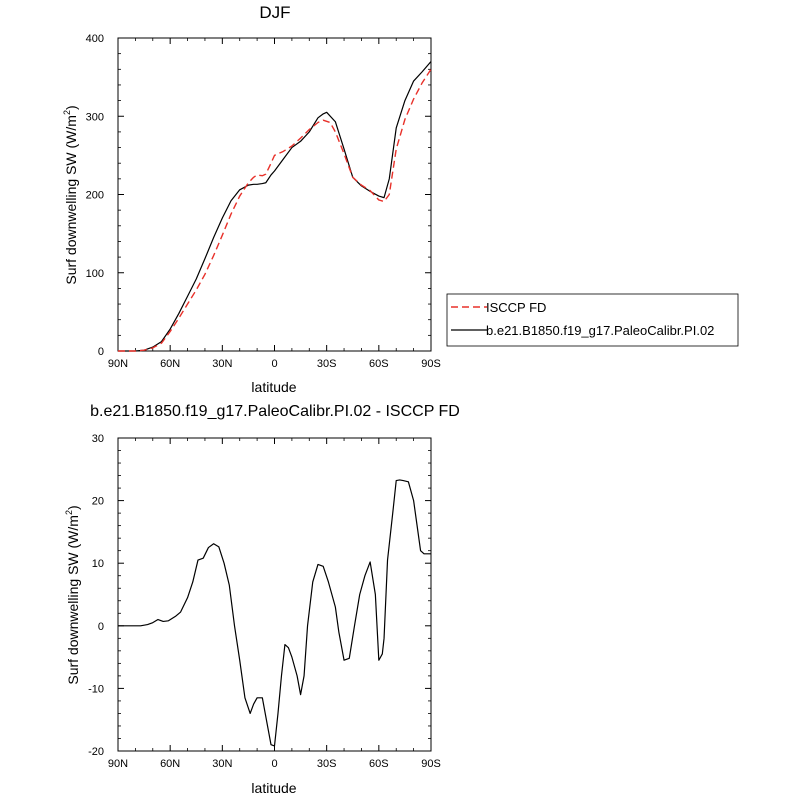  What do you see at coordinates (274, 764) in the screenshot?
I see `bottom-xtick-label: 0` at bounding box center [274, 764].